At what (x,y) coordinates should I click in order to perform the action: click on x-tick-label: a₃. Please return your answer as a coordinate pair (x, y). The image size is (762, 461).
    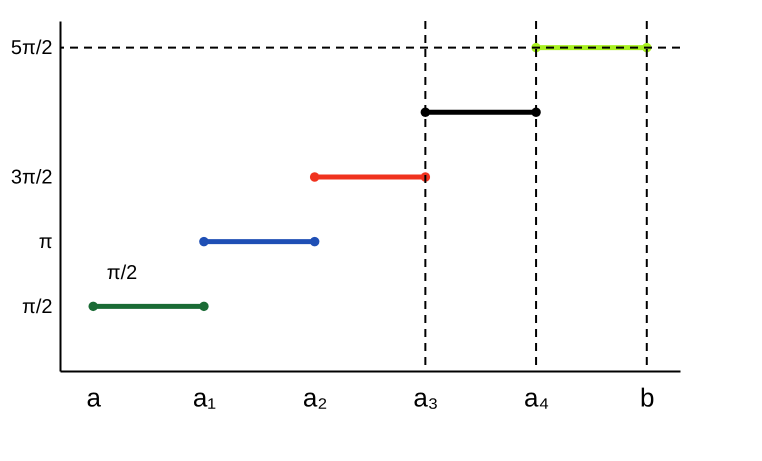
    Looking at the image, I should click on (425, 397).